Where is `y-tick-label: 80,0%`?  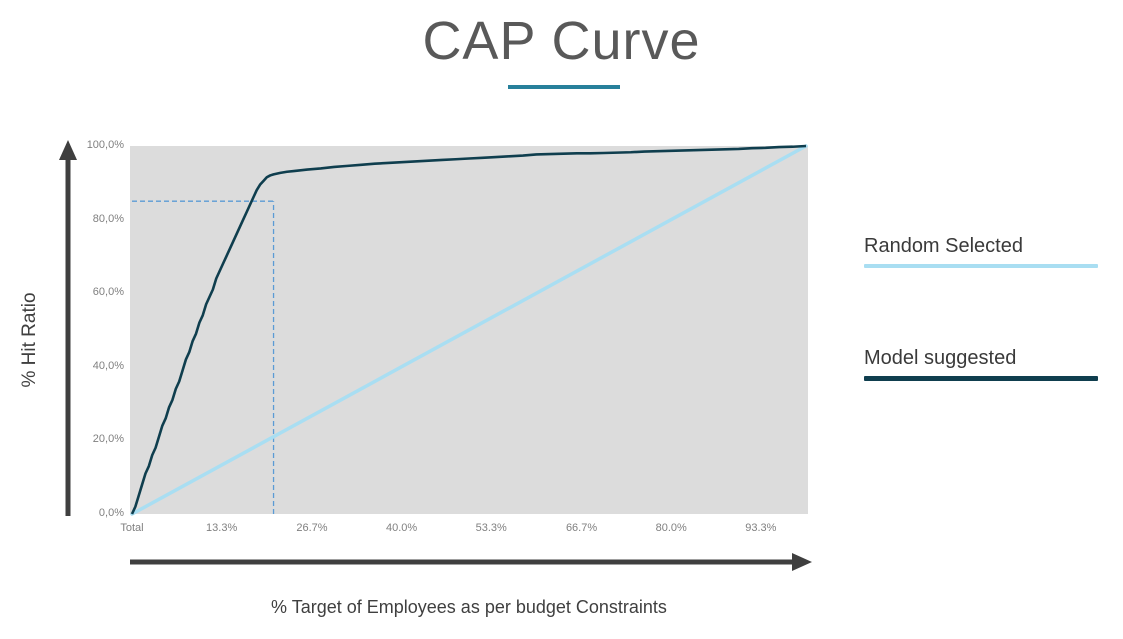
y-tick-label: 80,0% is located at coordinates (108, 218).